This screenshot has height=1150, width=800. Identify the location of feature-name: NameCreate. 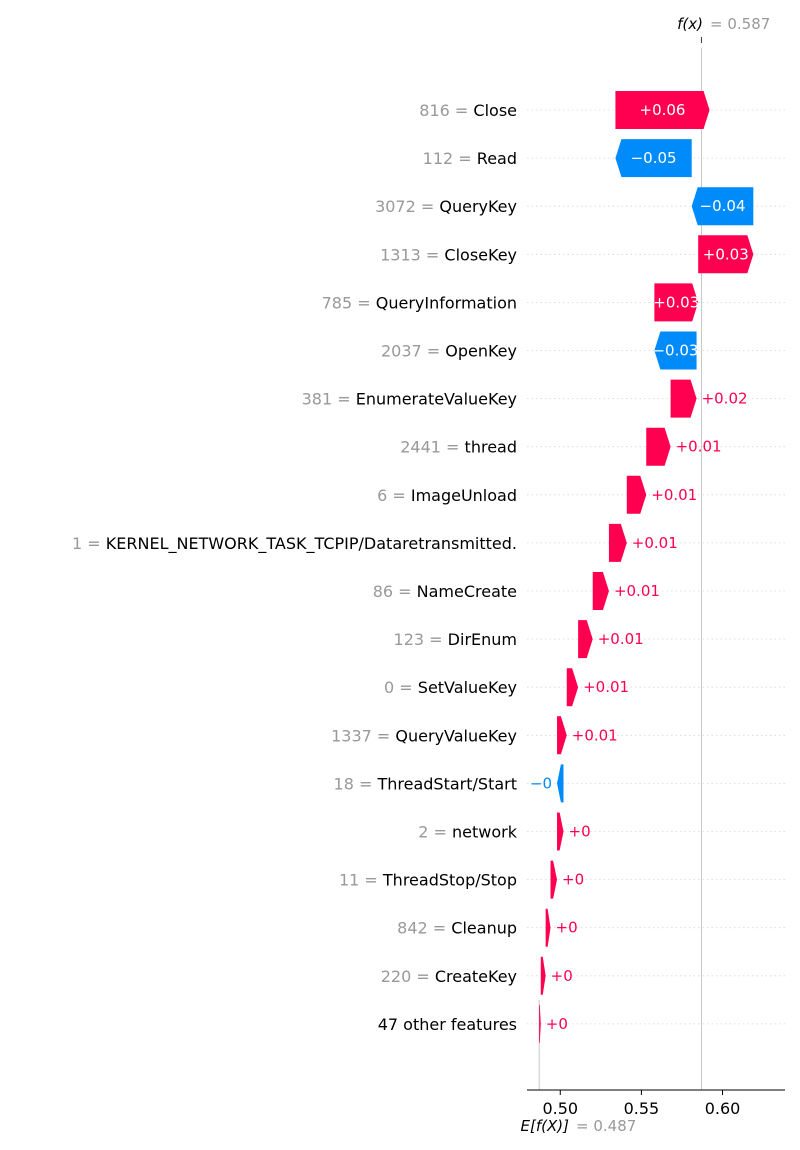
(467, 591).